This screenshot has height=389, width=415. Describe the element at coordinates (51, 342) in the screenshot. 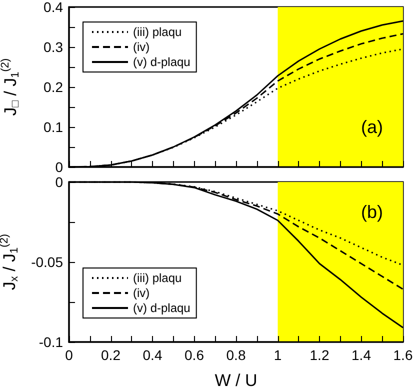

I see `y-tick-label: -0.1` at that location.